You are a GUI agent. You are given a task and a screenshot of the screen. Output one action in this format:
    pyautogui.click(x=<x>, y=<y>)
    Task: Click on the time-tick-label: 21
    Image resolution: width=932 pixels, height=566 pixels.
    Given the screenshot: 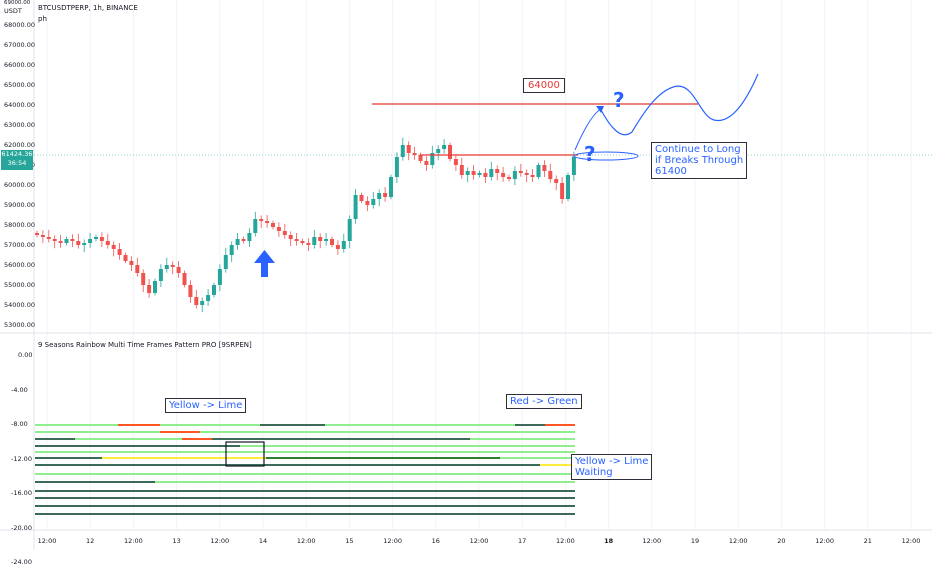 What is the action you would take?
    pyautogui.click(x=867, y=541)
    